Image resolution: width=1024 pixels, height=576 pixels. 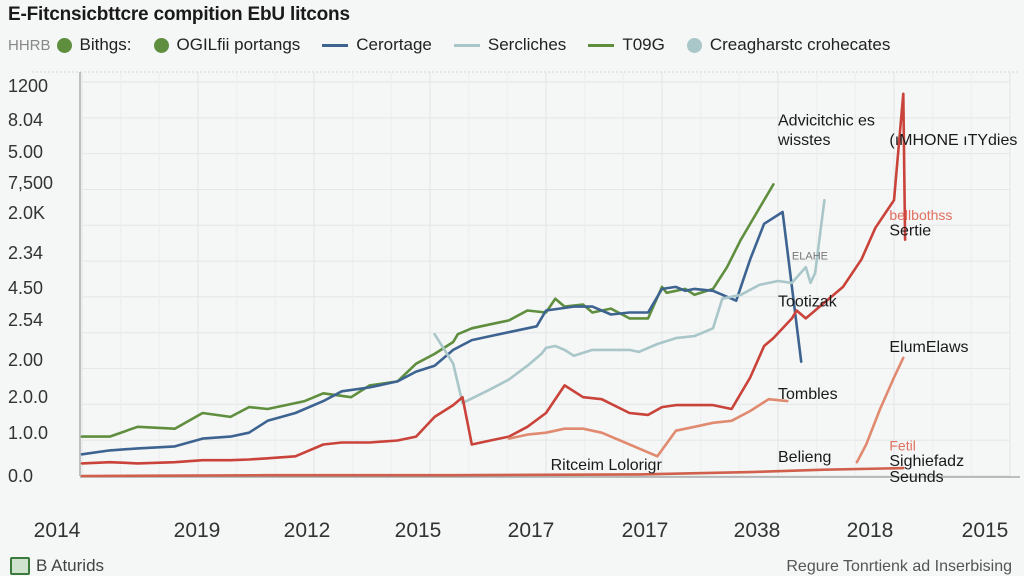 I want to click on annotation-label: Tootizak, so click(x=808, y=302).